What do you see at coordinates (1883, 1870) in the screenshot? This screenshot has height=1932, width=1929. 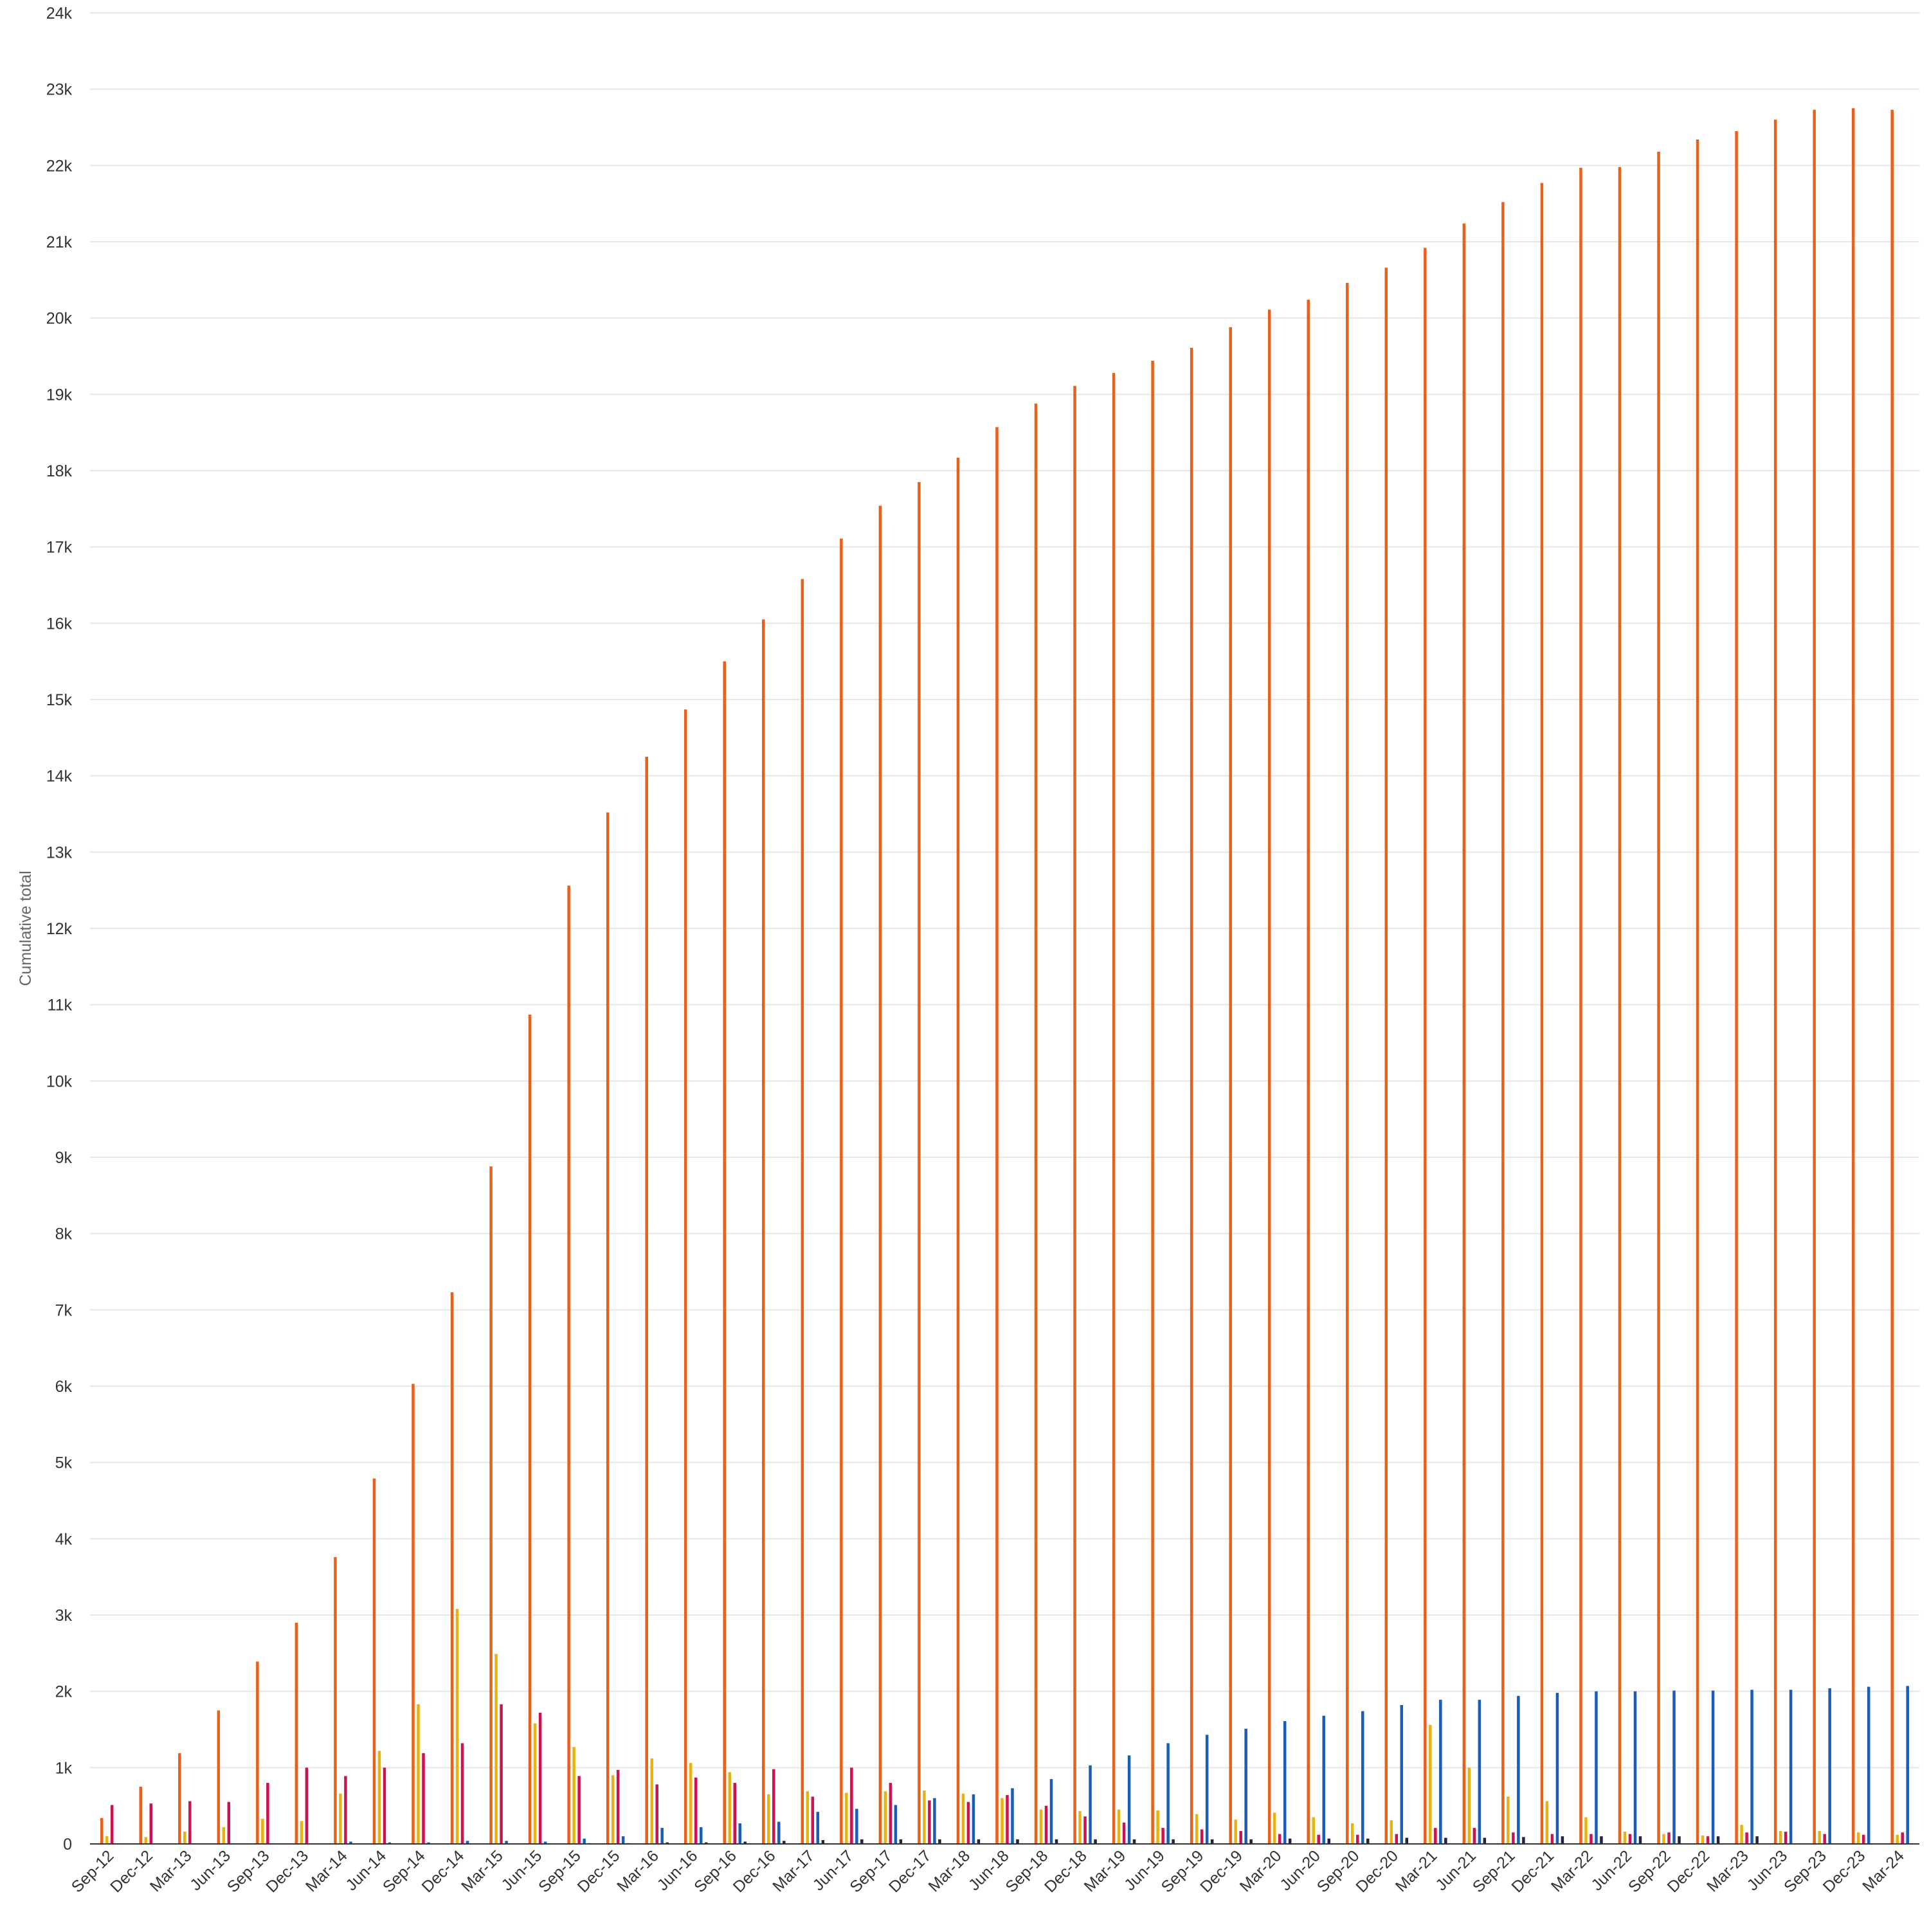 I see `x-tick-label: Mar-24` at bounding box center [1883, 1870].